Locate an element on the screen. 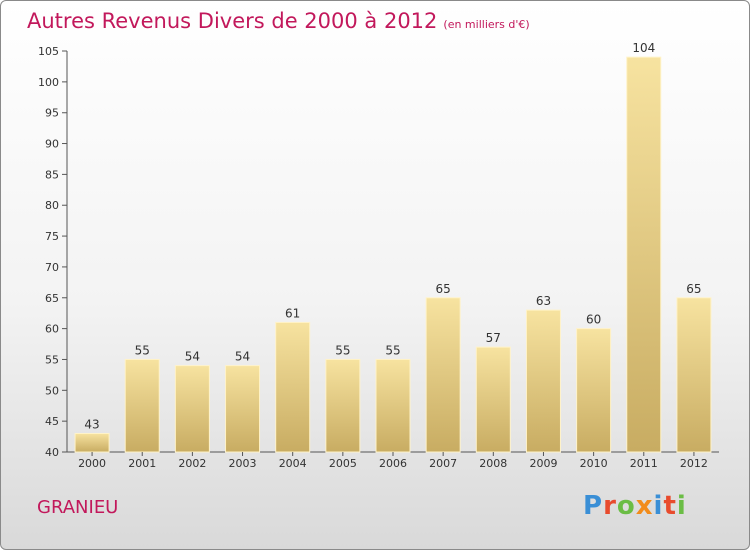 This screenshot has width=750, height=550. logo-letter: x is located at coordinates (644, 506).